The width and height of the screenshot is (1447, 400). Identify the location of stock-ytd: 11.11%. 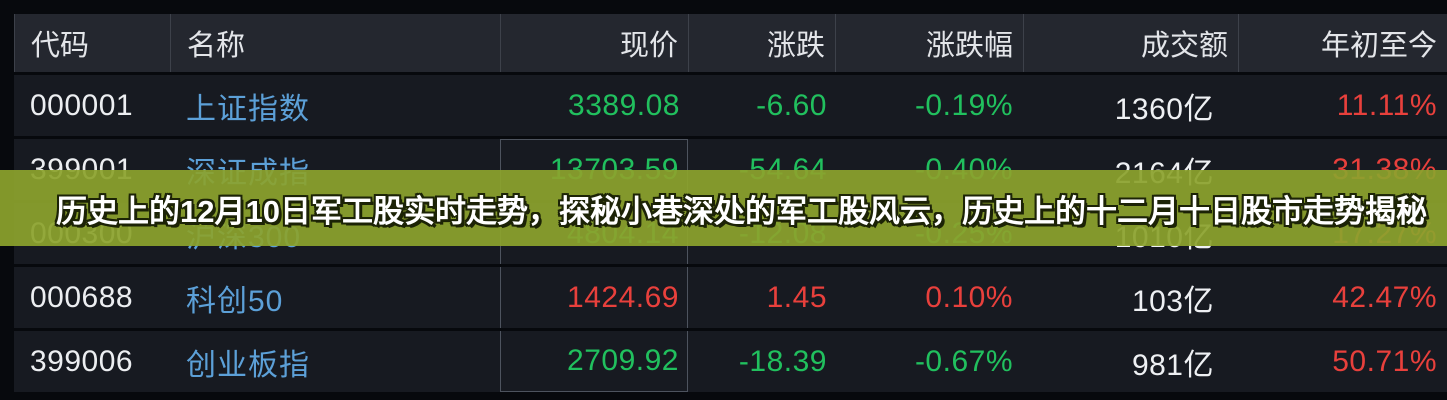
(1386, 105).